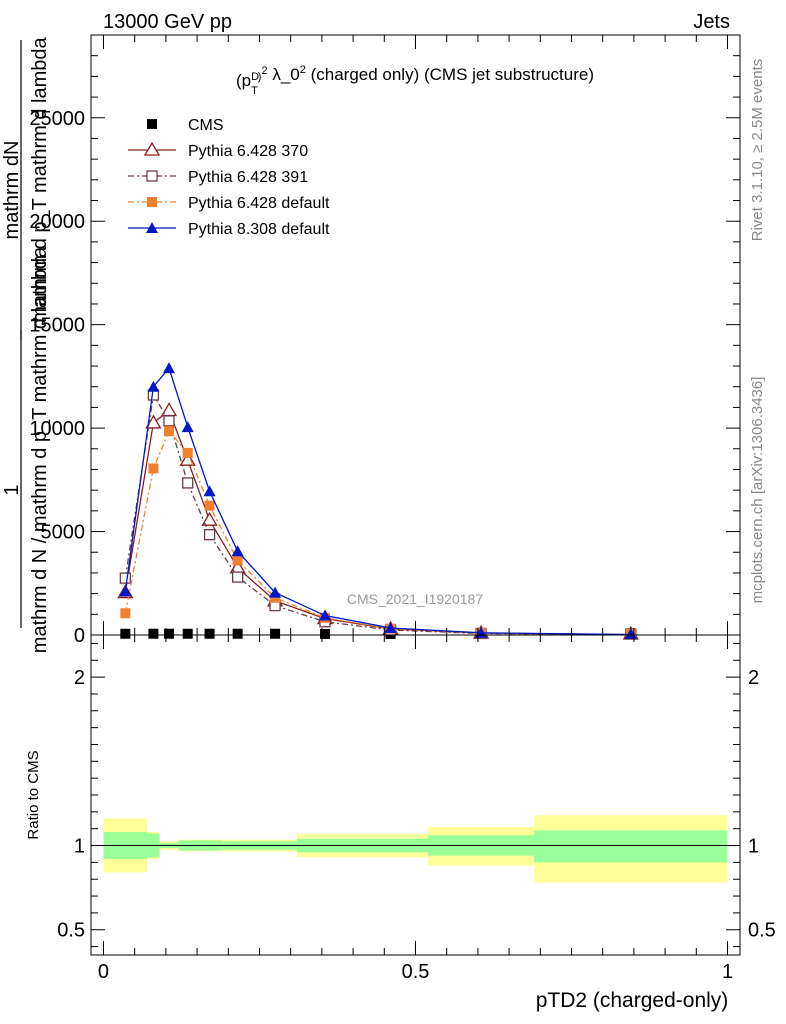 The width and height of the screenshot is (786, 1024). What do you see at coordinates (248, 151) in the screenshot?
I see `legend-label-1: Pythia 6.428 370` at bounding box center [248, 151].